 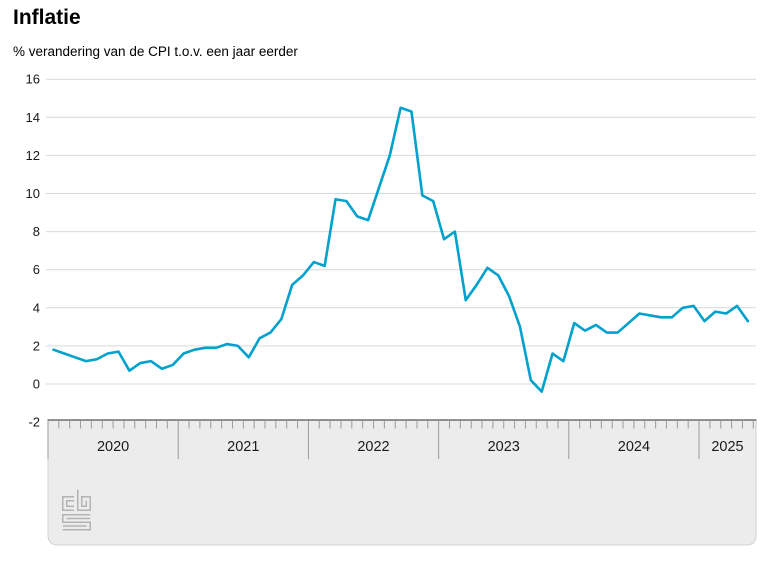 What do you see at coordinates (634, 447) in the screenshot?
I see `x-year-label-2024: 2024` at bounding box center [634, 447].